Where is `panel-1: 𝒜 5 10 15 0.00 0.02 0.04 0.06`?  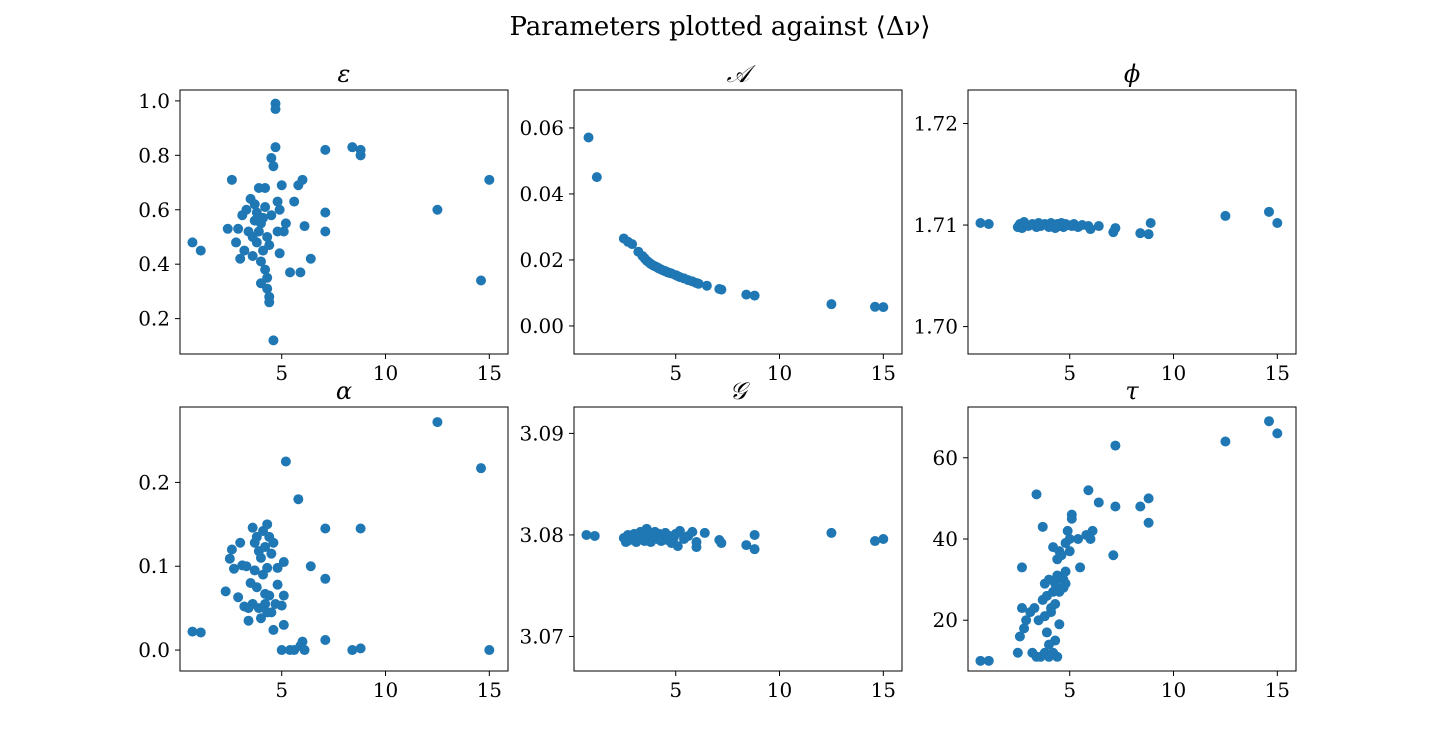 panel-1: 𝒜 5 10 15 0.00 0.02 0.04 0.06 is located at coordinates (711, 222).